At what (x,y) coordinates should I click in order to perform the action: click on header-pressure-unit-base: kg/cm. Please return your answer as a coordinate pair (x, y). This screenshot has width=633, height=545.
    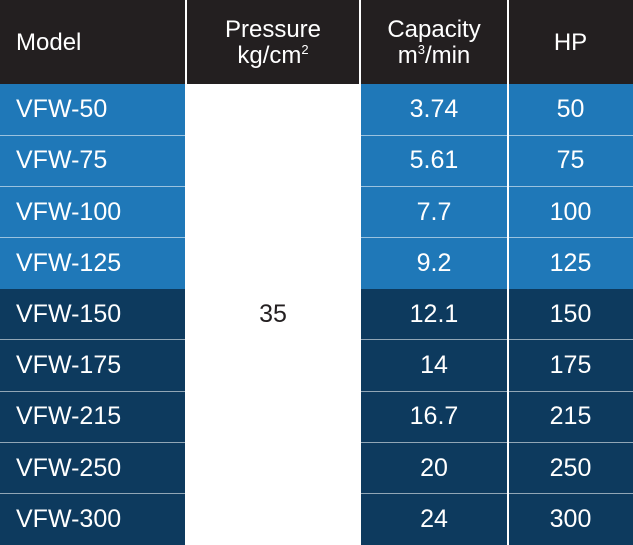
    Looking at the image, I should click on (269, 55).